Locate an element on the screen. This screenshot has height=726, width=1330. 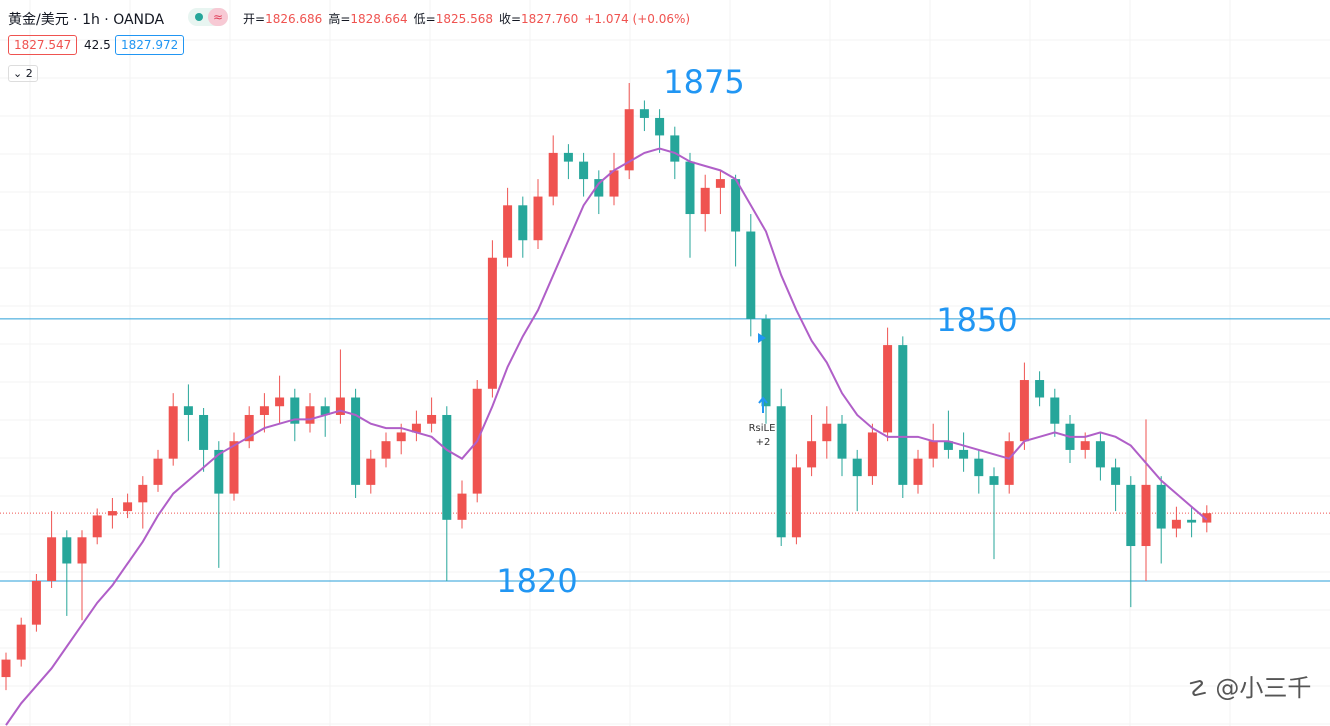
ohlc-label: 开= is located at coordinates (254, 19).